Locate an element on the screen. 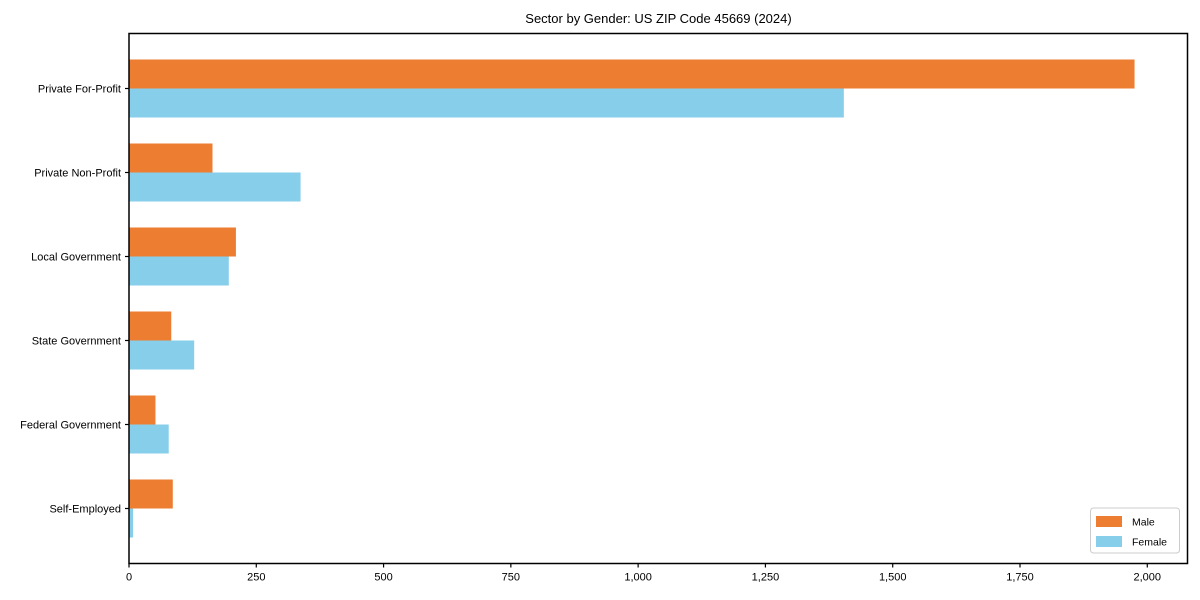 This screenshot has width=1200, height=600. bar-male-local-government is located at coordinates (182, 242).